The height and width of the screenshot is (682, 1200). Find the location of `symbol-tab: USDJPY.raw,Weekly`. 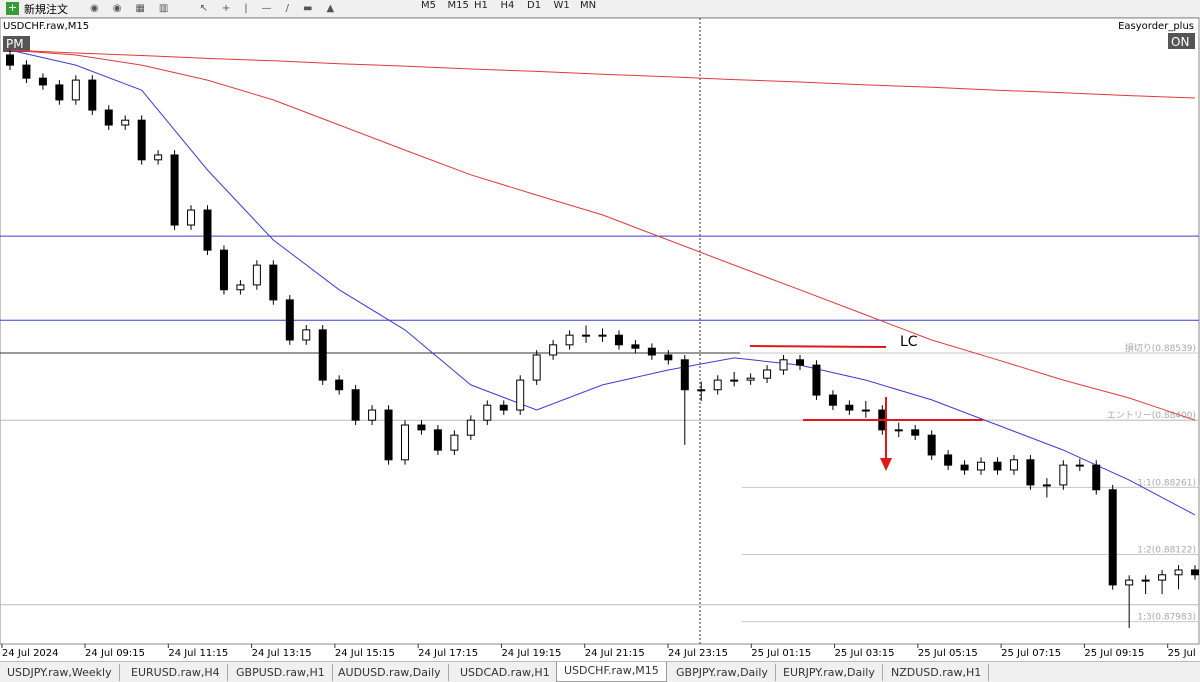

symbol-tab: USDJPY.raw,Weekly is located at coordinates (60, 672).